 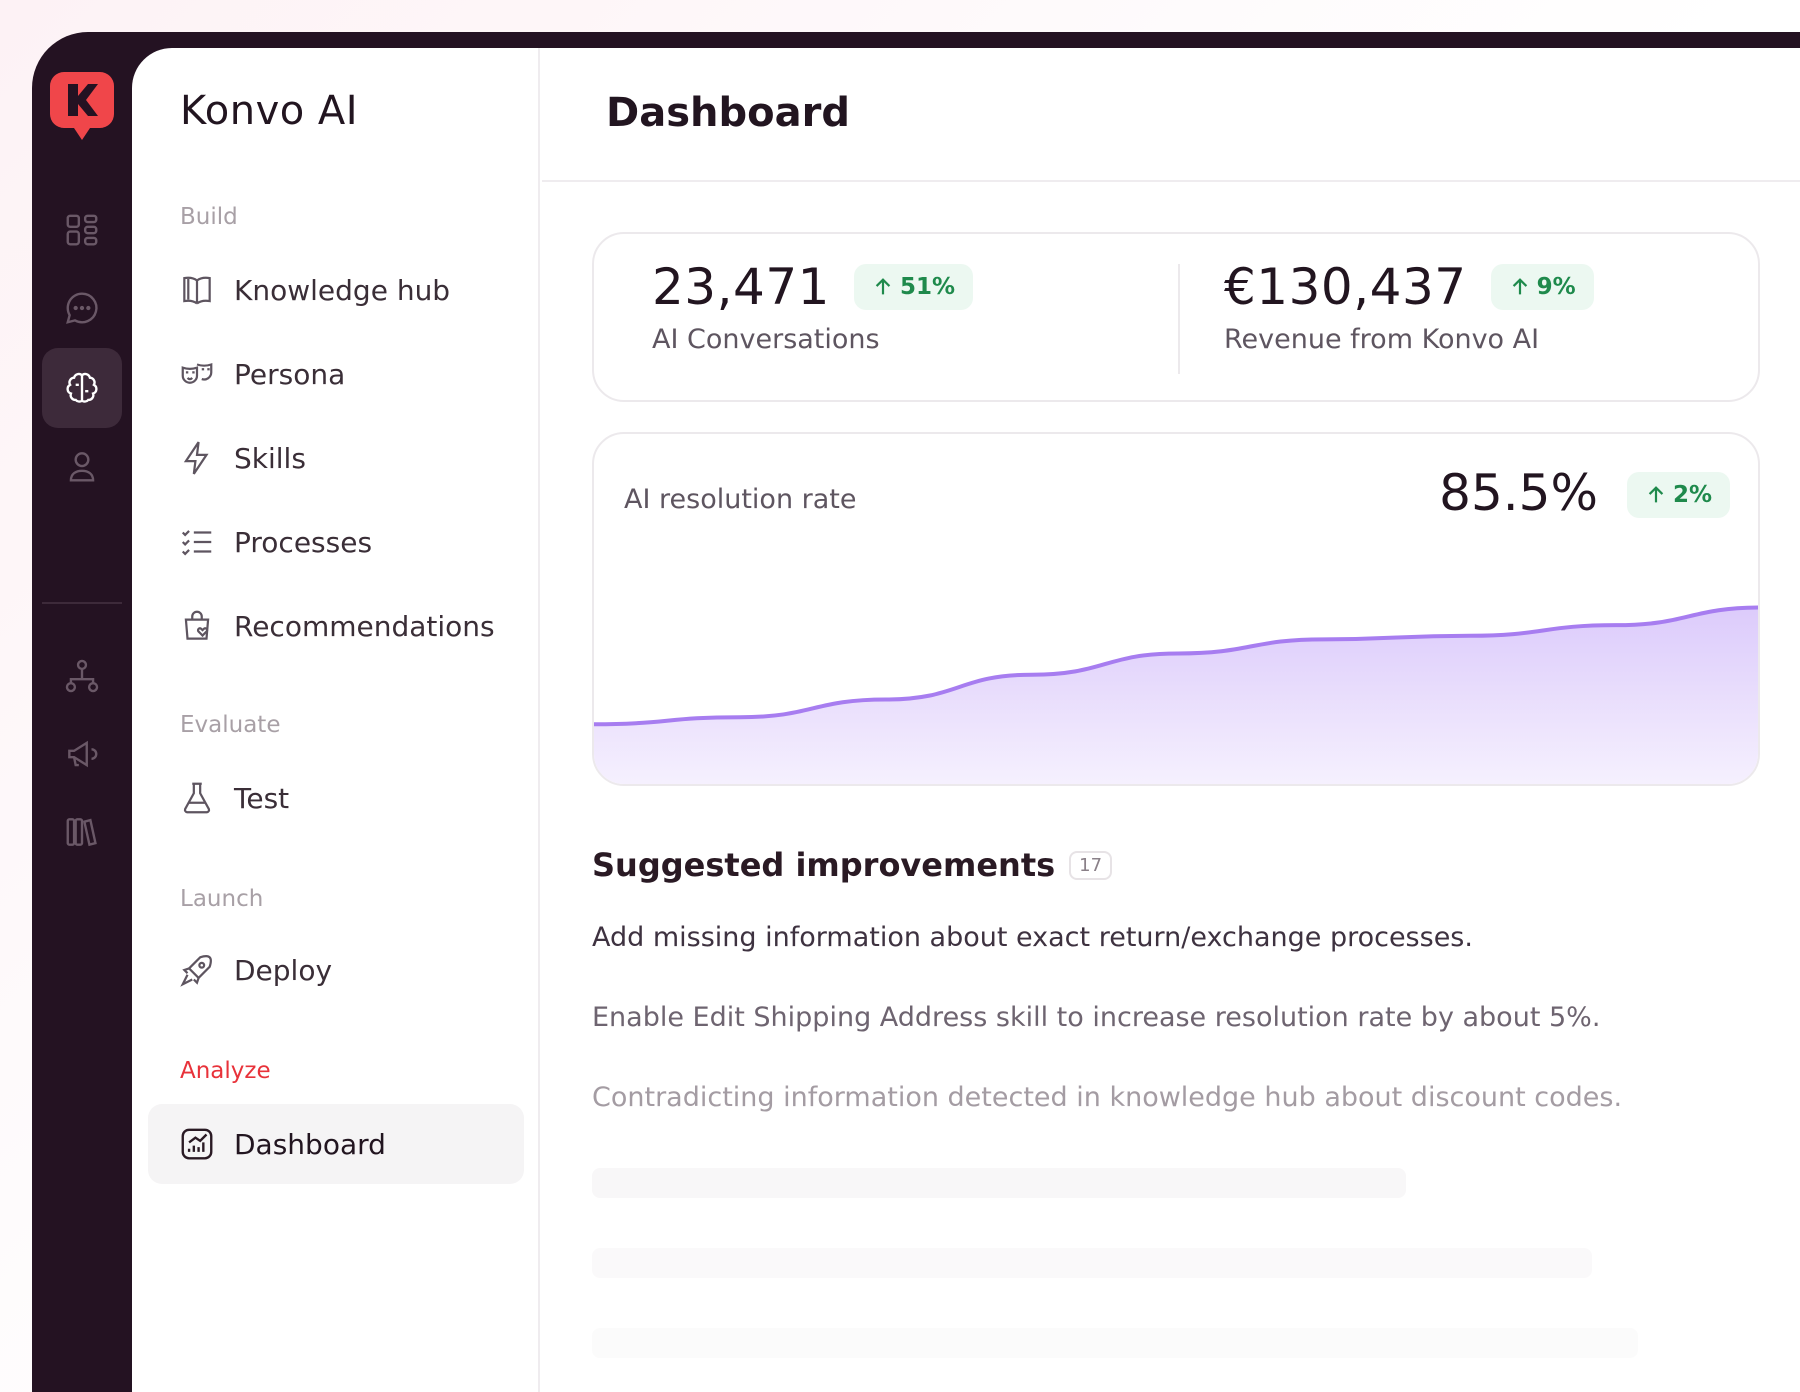 What do you see at coordinates (336, 798) in the screenshot?
I see `sidebar-item-test: Test` at bounding box center [336, 798].